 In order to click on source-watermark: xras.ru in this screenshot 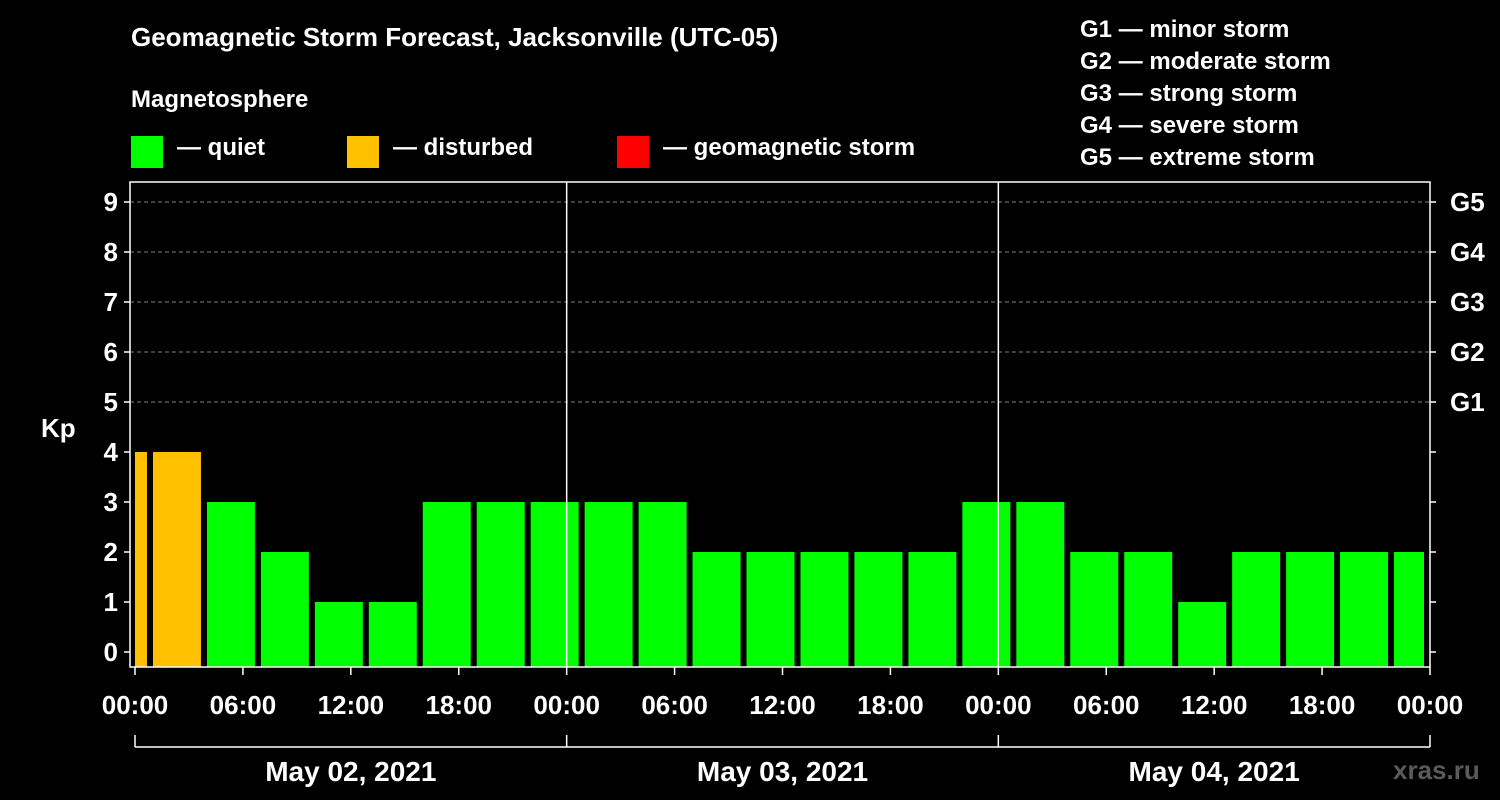, I will do `click(1436, 770)`.